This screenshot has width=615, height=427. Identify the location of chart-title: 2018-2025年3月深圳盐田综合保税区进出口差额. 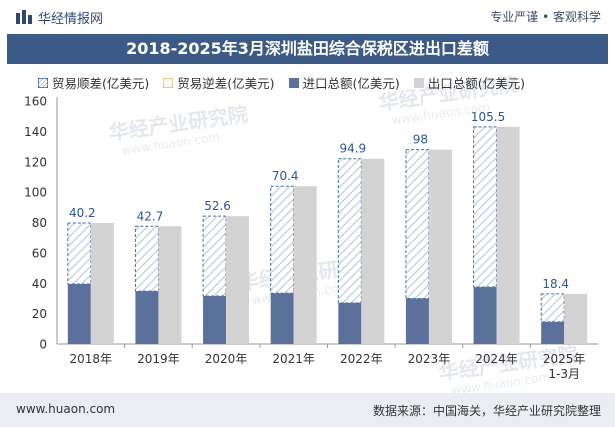
(307, 48).